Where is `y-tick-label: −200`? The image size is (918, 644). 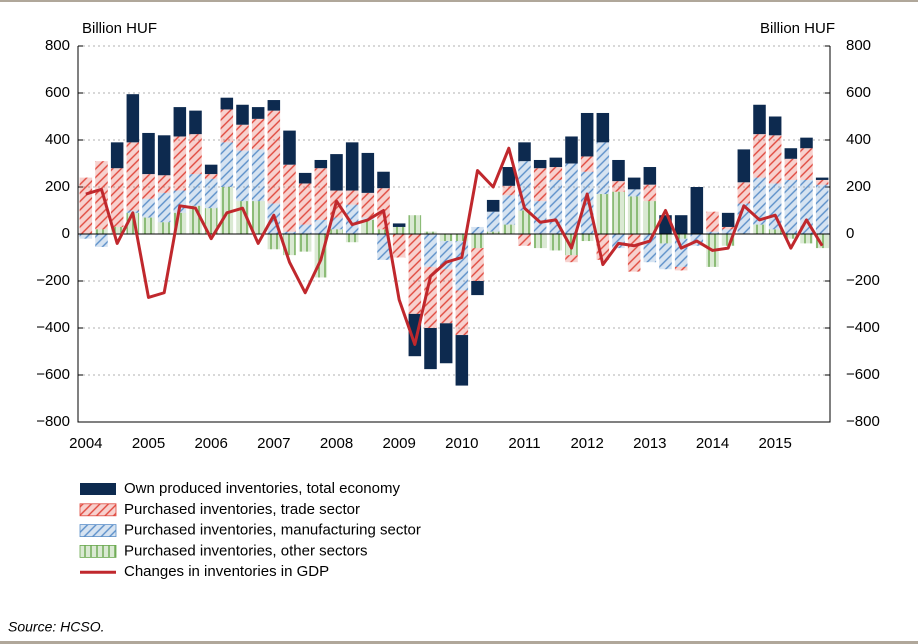 y-tick-label: −200 is located at coordinates (53, 280).